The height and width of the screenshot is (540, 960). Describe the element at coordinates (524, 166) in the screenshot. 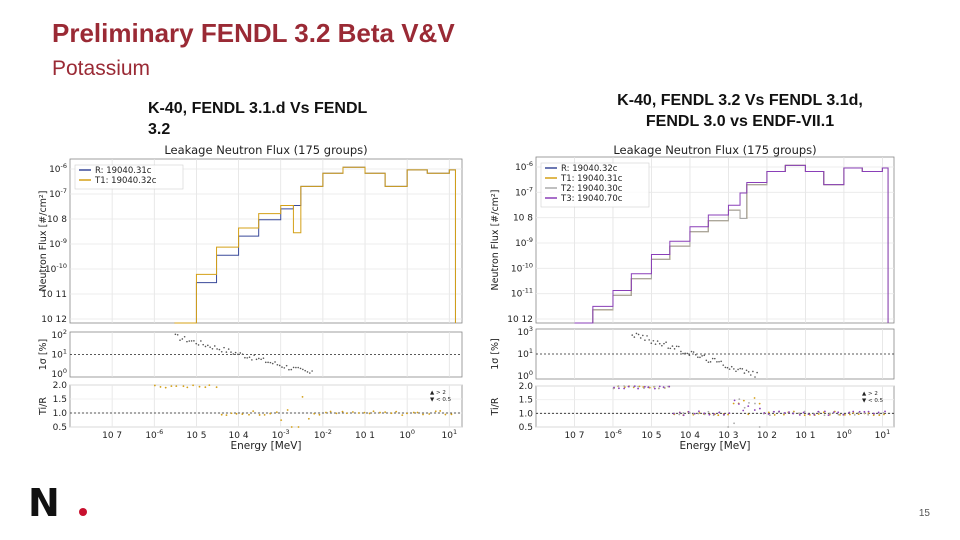

I see `flux-y-tick-label: 10⁻⁶` at that location.